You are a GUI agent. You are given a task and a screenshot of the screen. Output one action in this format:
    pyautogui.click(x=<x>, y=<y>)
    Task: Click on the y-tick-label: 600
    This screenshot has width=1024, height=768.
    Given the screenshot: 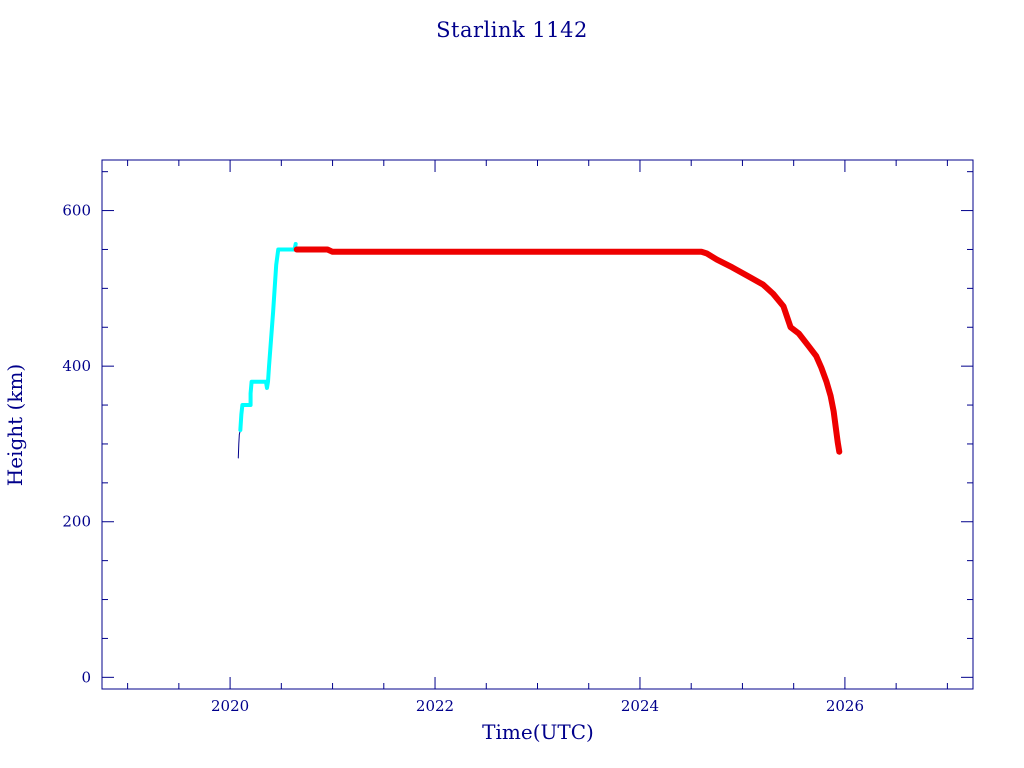 What is the action you would take?
    pyautogui.click(x=76, y=211)
    